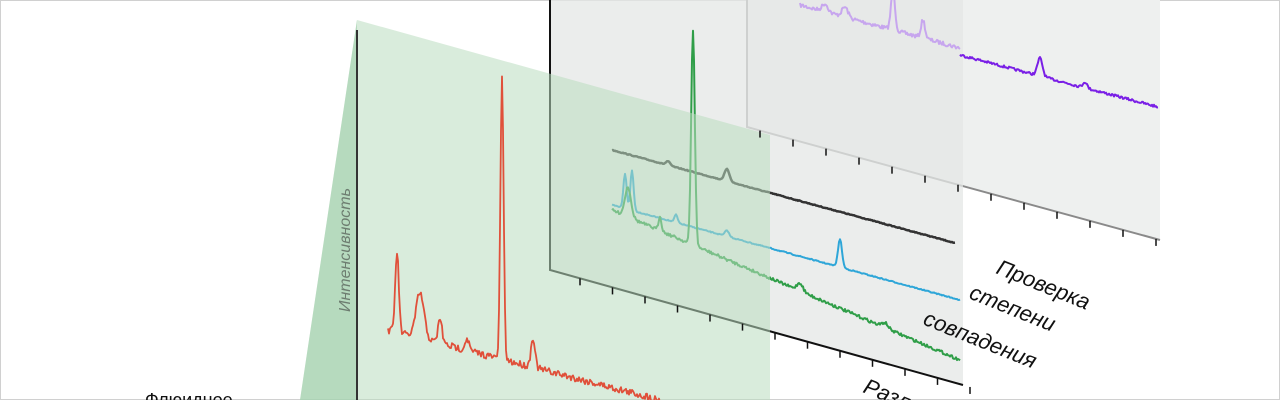  What do you see at coordinates (345, 250) in the screenshot?
I see `y-axis-label: Интенсивность` at bounding box center [345, 250].